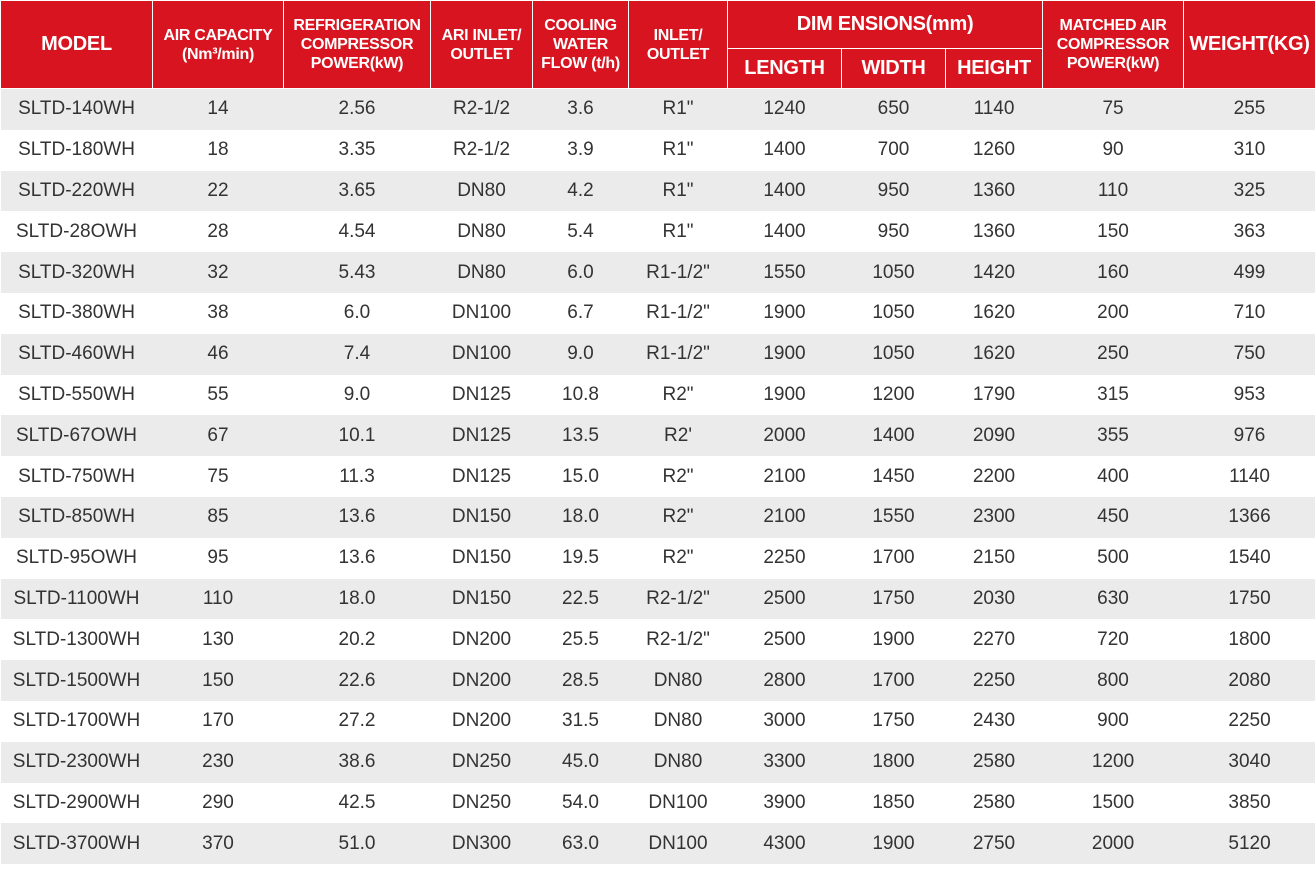 This screenshot has height=869, width=1315. What do you see at coordinates (76, 844) in the screenshot?
I see `cell: SLTD-3700WH` at bounding box center [76, 844].